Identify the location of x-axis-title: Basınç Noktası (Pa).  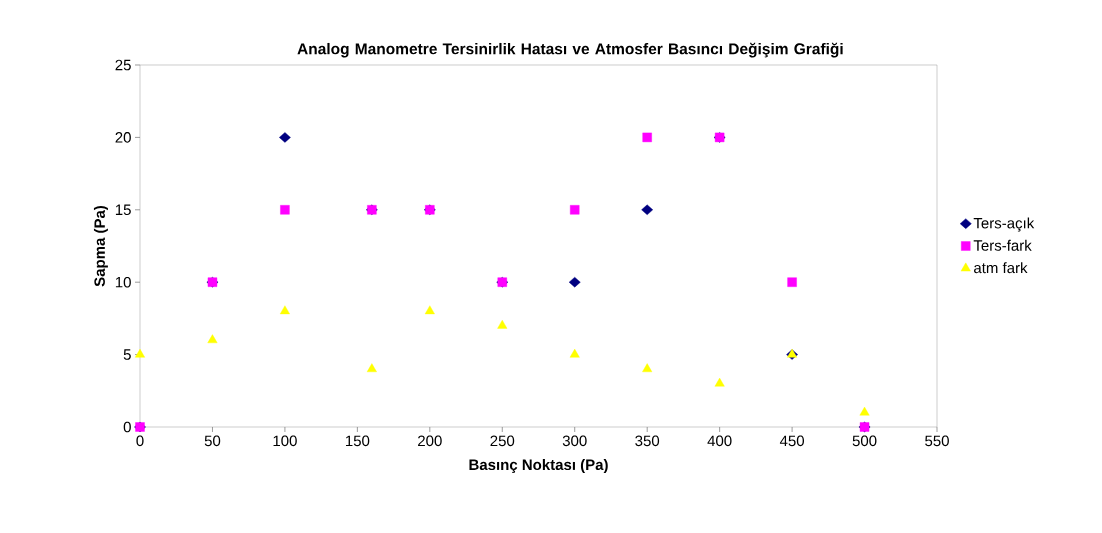
(538, 466).